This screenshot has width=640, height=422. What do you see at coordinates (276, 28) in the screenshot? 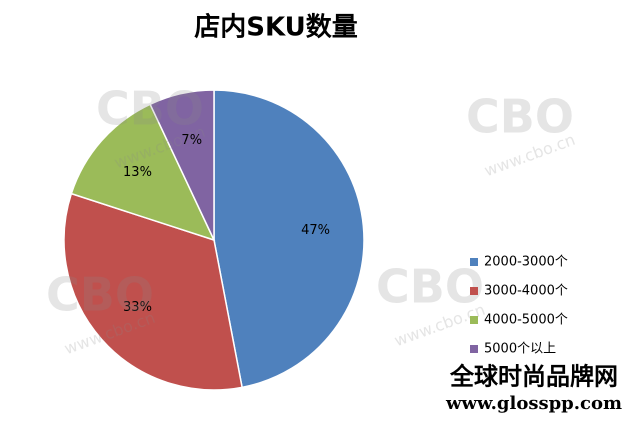
I see `chart-title: 店内SKU数量` at bounding box center [276, 28].